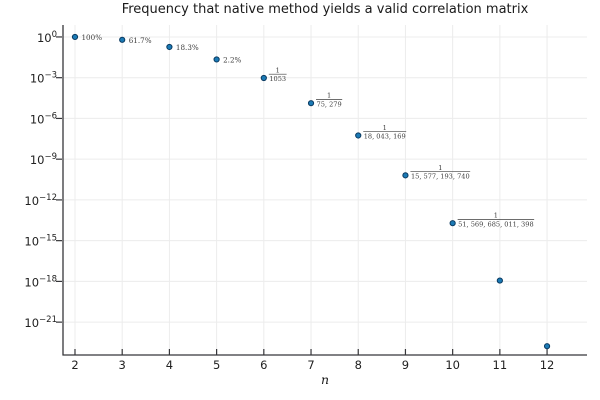  Describe the element at coordinates (452, 365) in the screenshot. I see `x-tick-label: 10` at that location.